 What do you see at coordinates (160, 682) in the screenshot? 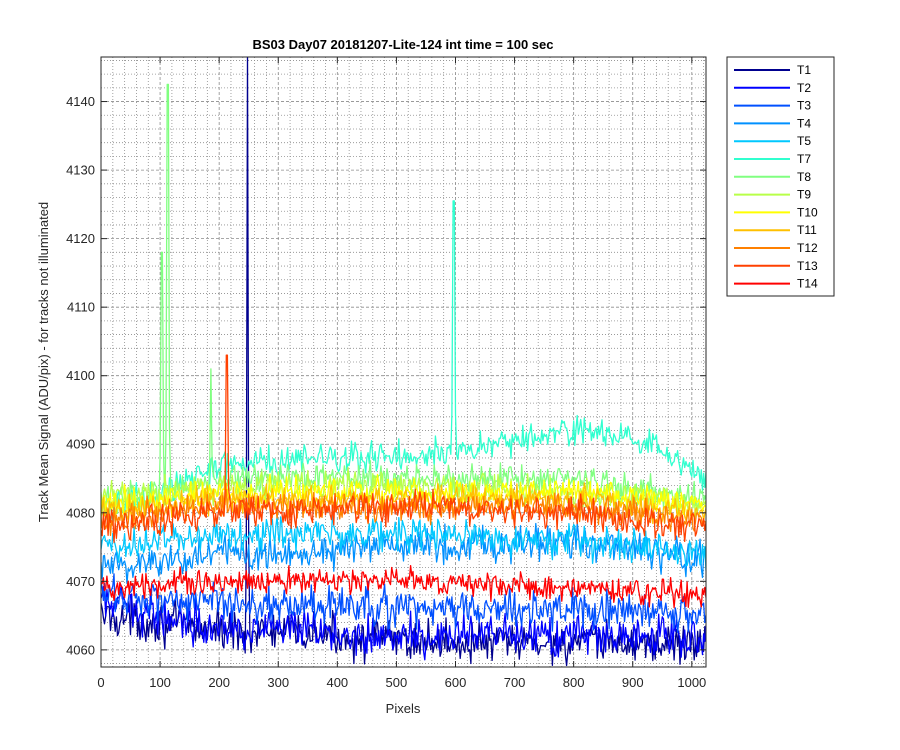
I see `x-tick-label: 100` at bounding box center [160, 682].